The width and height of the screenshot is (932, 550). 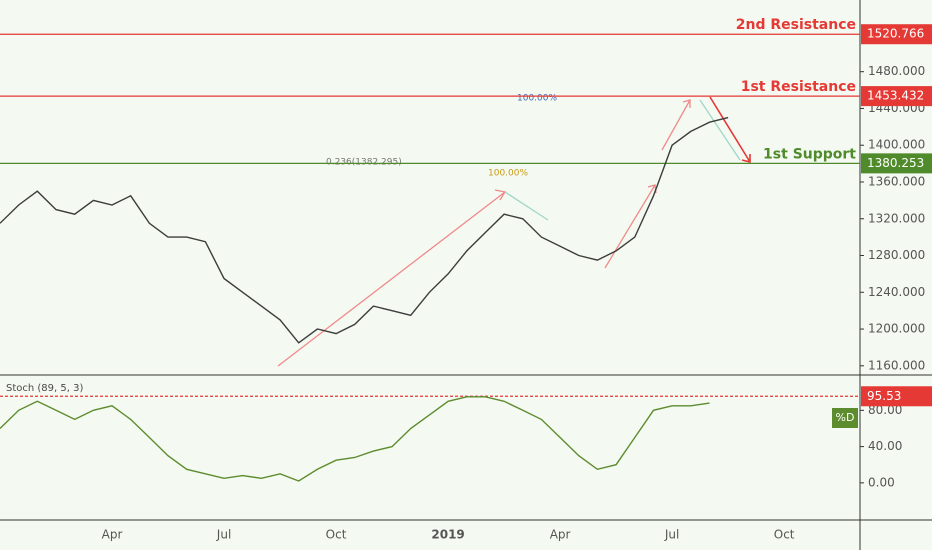 What do you see at coordinates (809, 154) in the screenshot?
I see `level-name: 1st Support` at bounding box center [809, 154].